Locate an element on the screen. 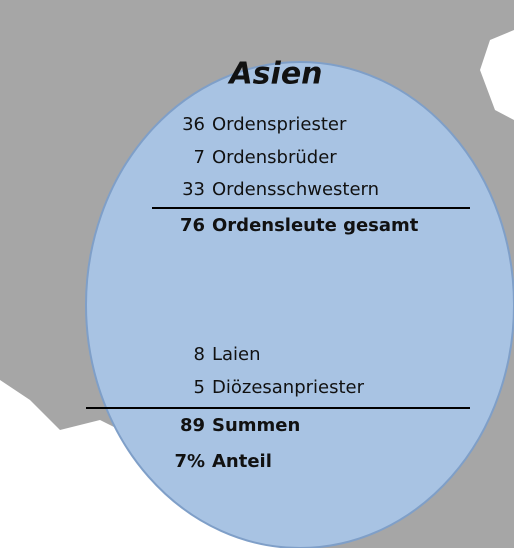  row-label: Anteil is located at coordinates (242, 461).